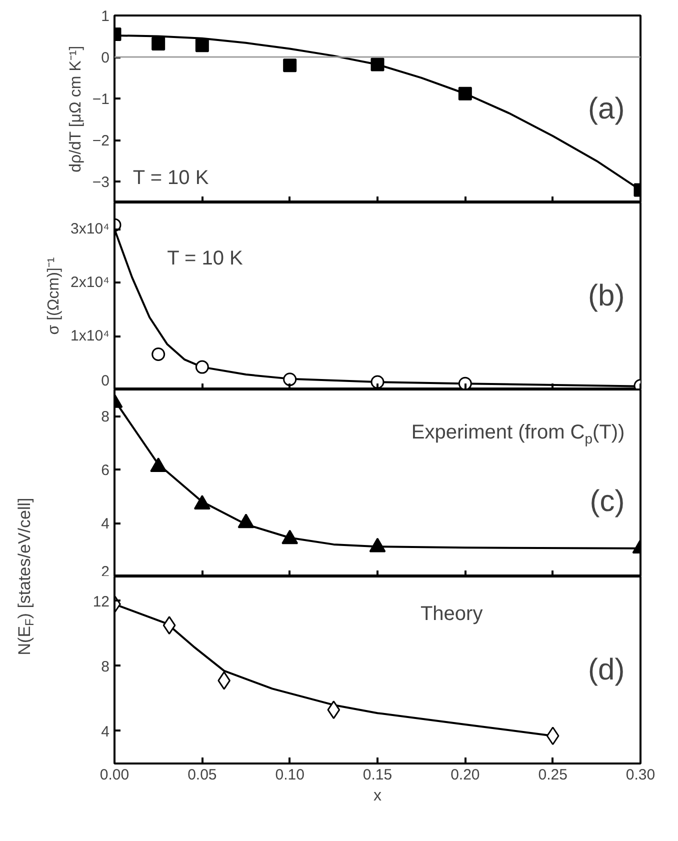  Describe the element at coordinates (377, 775) in the screenshot. I see `x-tick-label: 0.15` at that location.